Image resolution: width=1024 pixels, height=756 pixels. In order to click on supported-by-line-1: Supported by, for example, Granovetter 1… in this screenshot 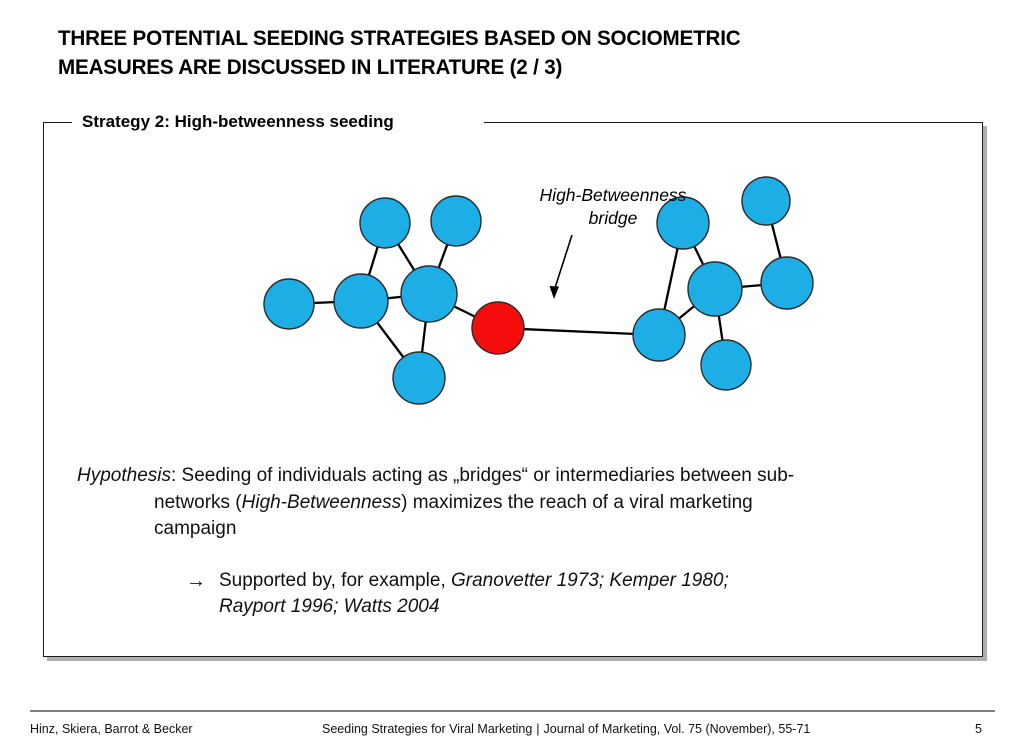, I will do `click(566, 581)`.